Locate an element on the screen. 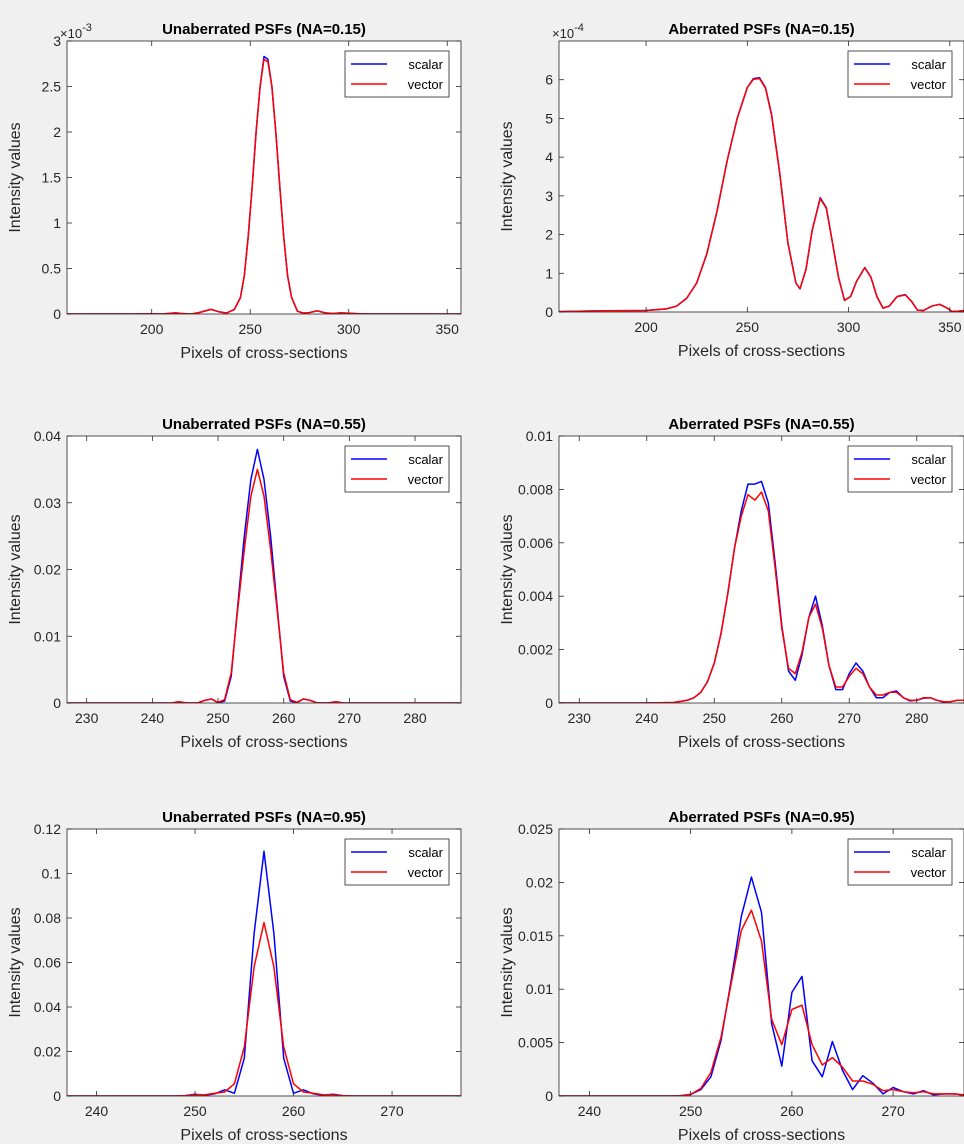 Image resolution: width=964 pixels, height=1144 pixels. y-tick-label: 0.002 is located at coordinates (535, 650).